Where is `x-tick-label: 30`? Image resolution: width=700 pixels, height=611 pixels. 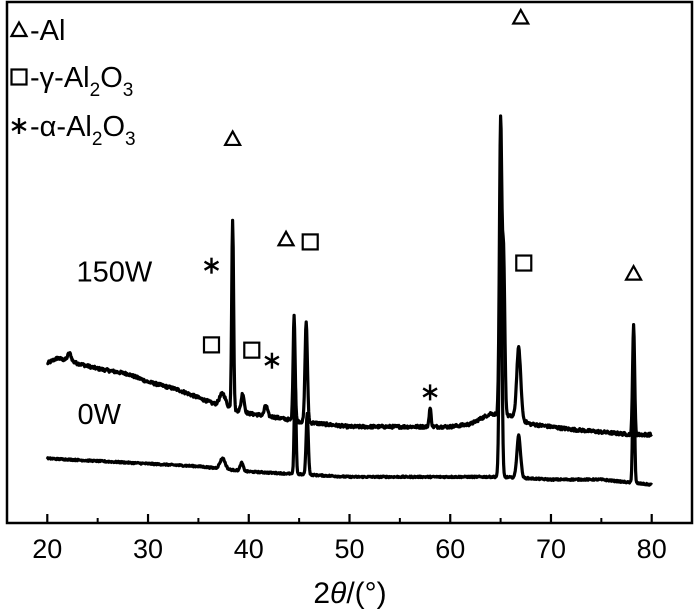
x-tick-label: 30 is located at coordinates (148, 549).